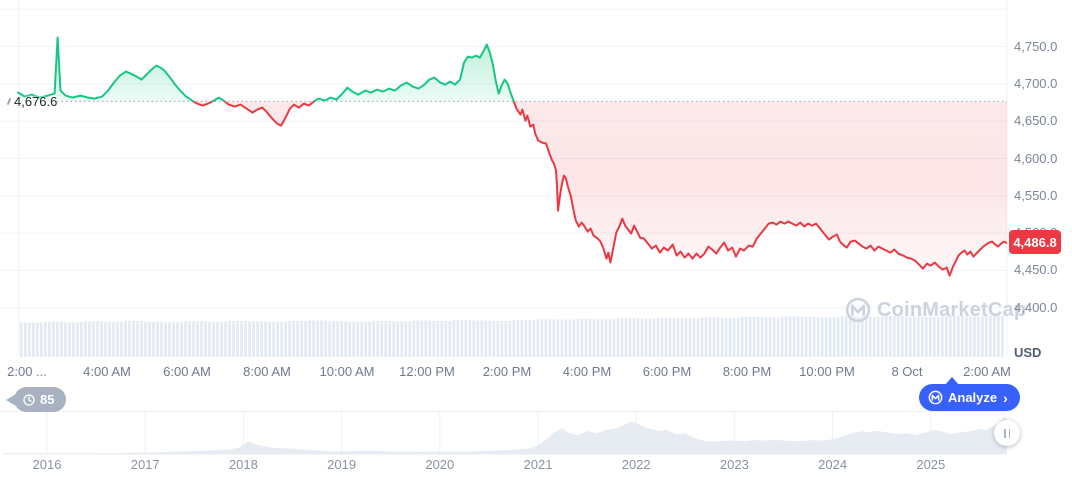 The height and width of the screenshot is (477, 1072). I want to click on year-label: 2023, so click(734, 464).